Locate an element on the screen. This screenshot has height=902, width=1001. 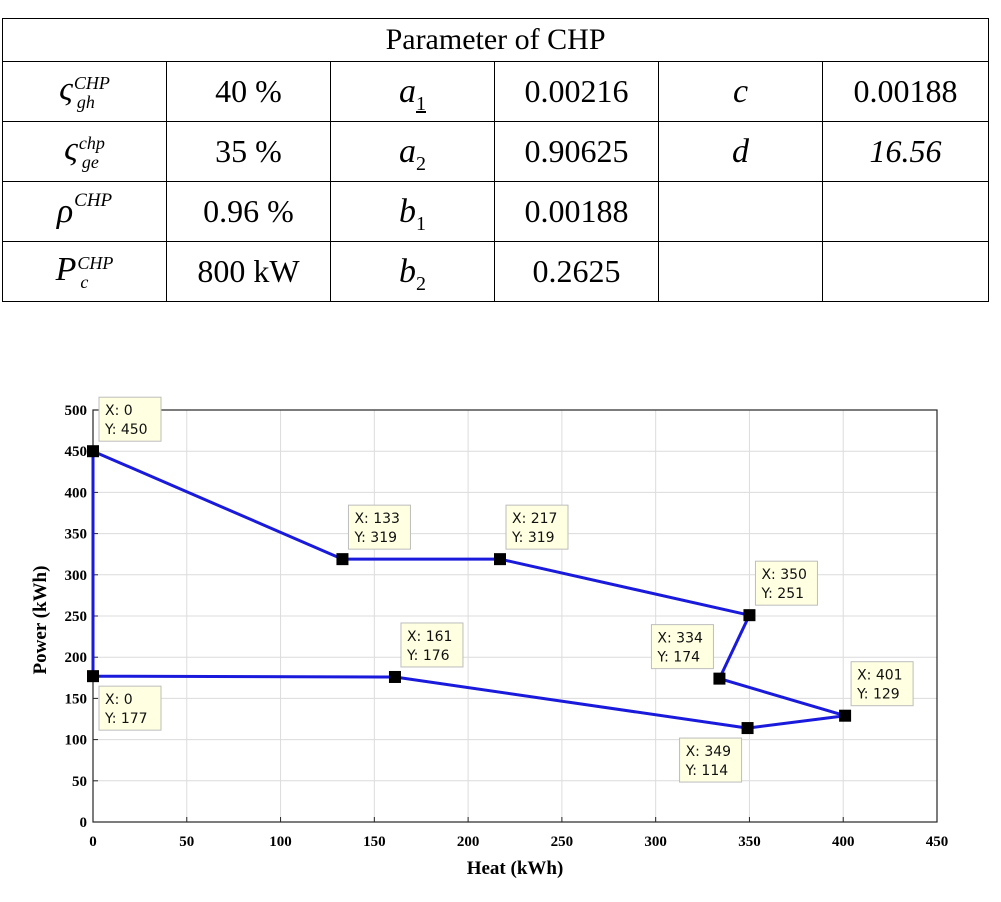
table-row: P CHP c 800 kW b2 0.2625 is located at coordinates (496, 271).